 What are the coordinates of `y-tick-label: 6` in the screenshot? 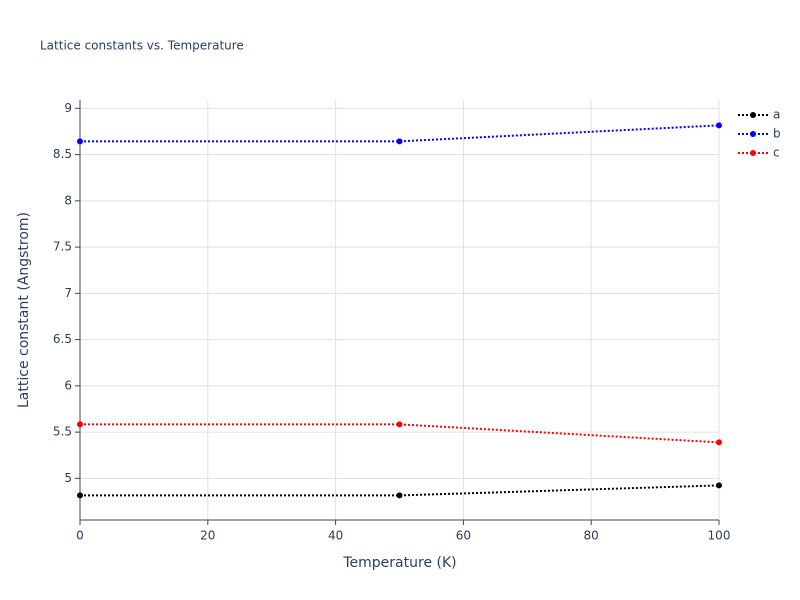 It's located at (68, 385).